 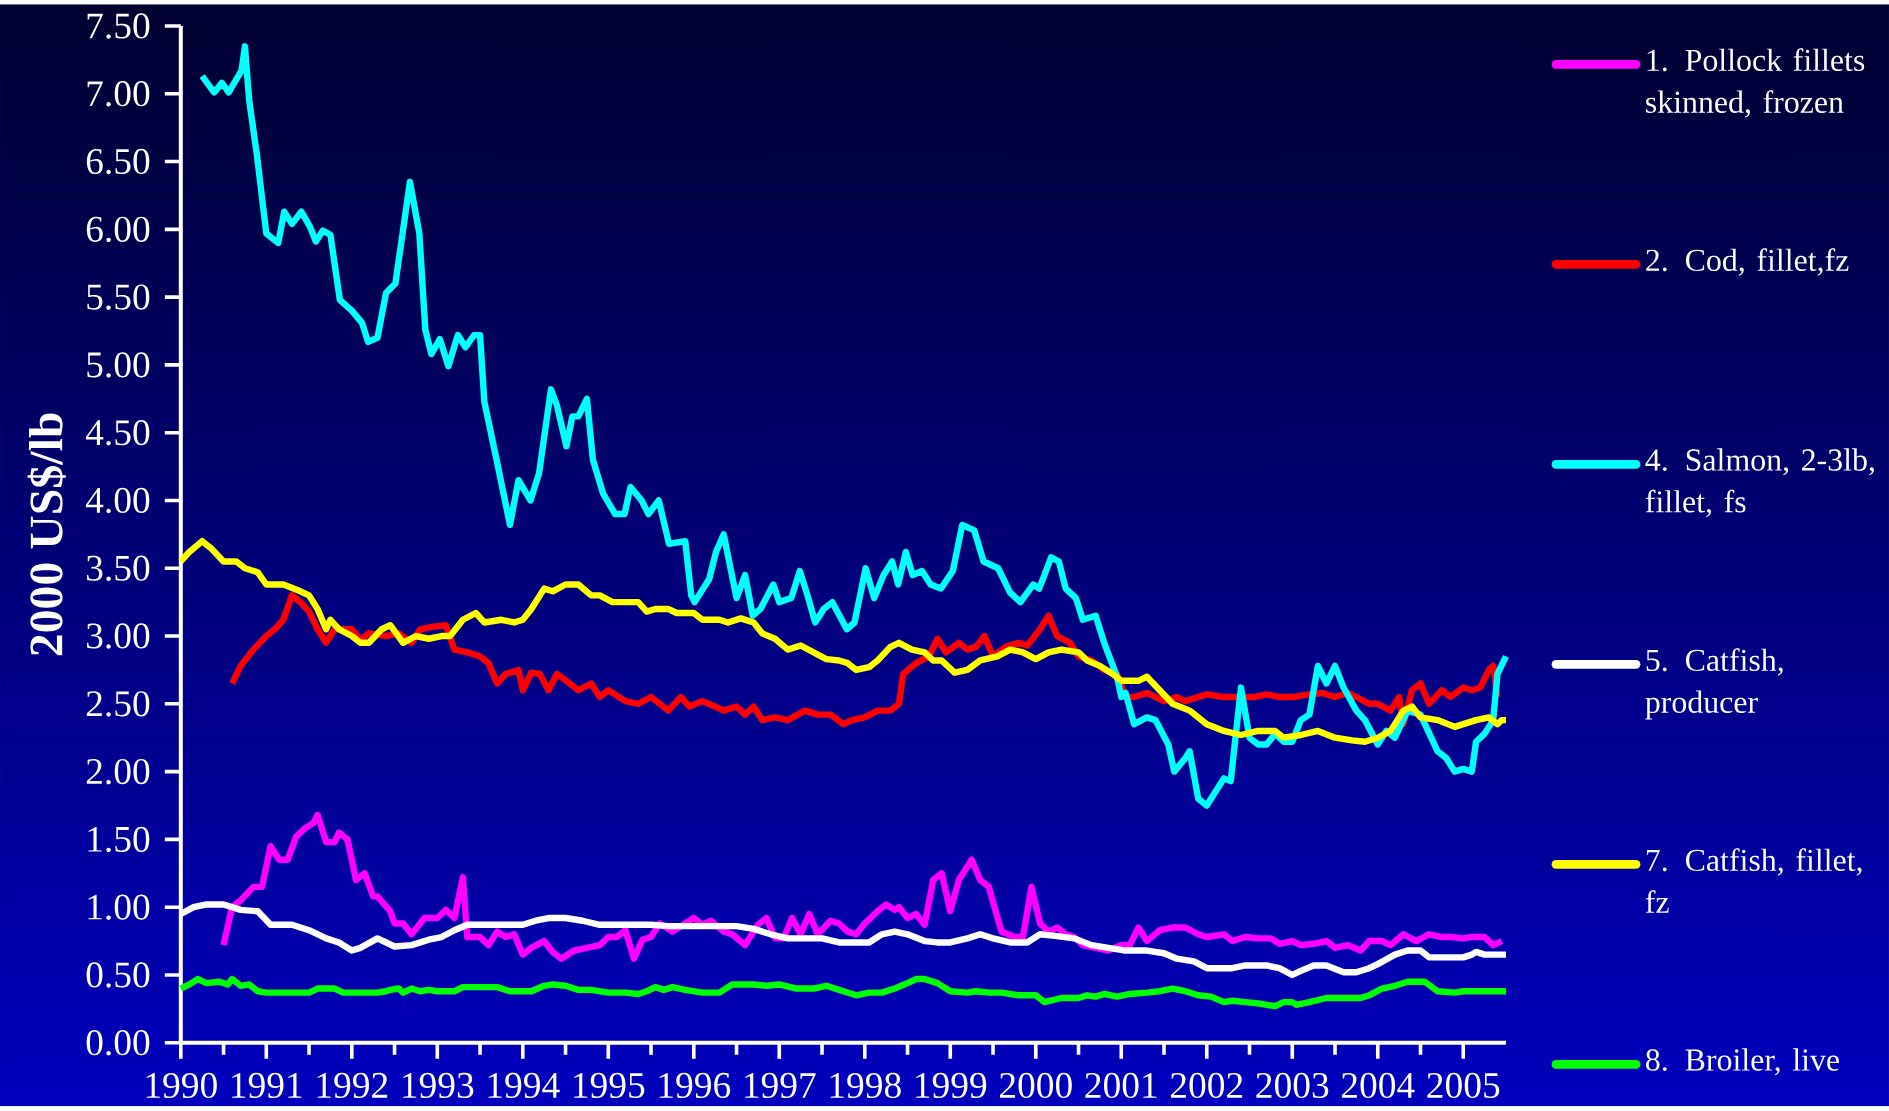 I want to click on y-tick-label: 4.00, so click(x=117, y=500).